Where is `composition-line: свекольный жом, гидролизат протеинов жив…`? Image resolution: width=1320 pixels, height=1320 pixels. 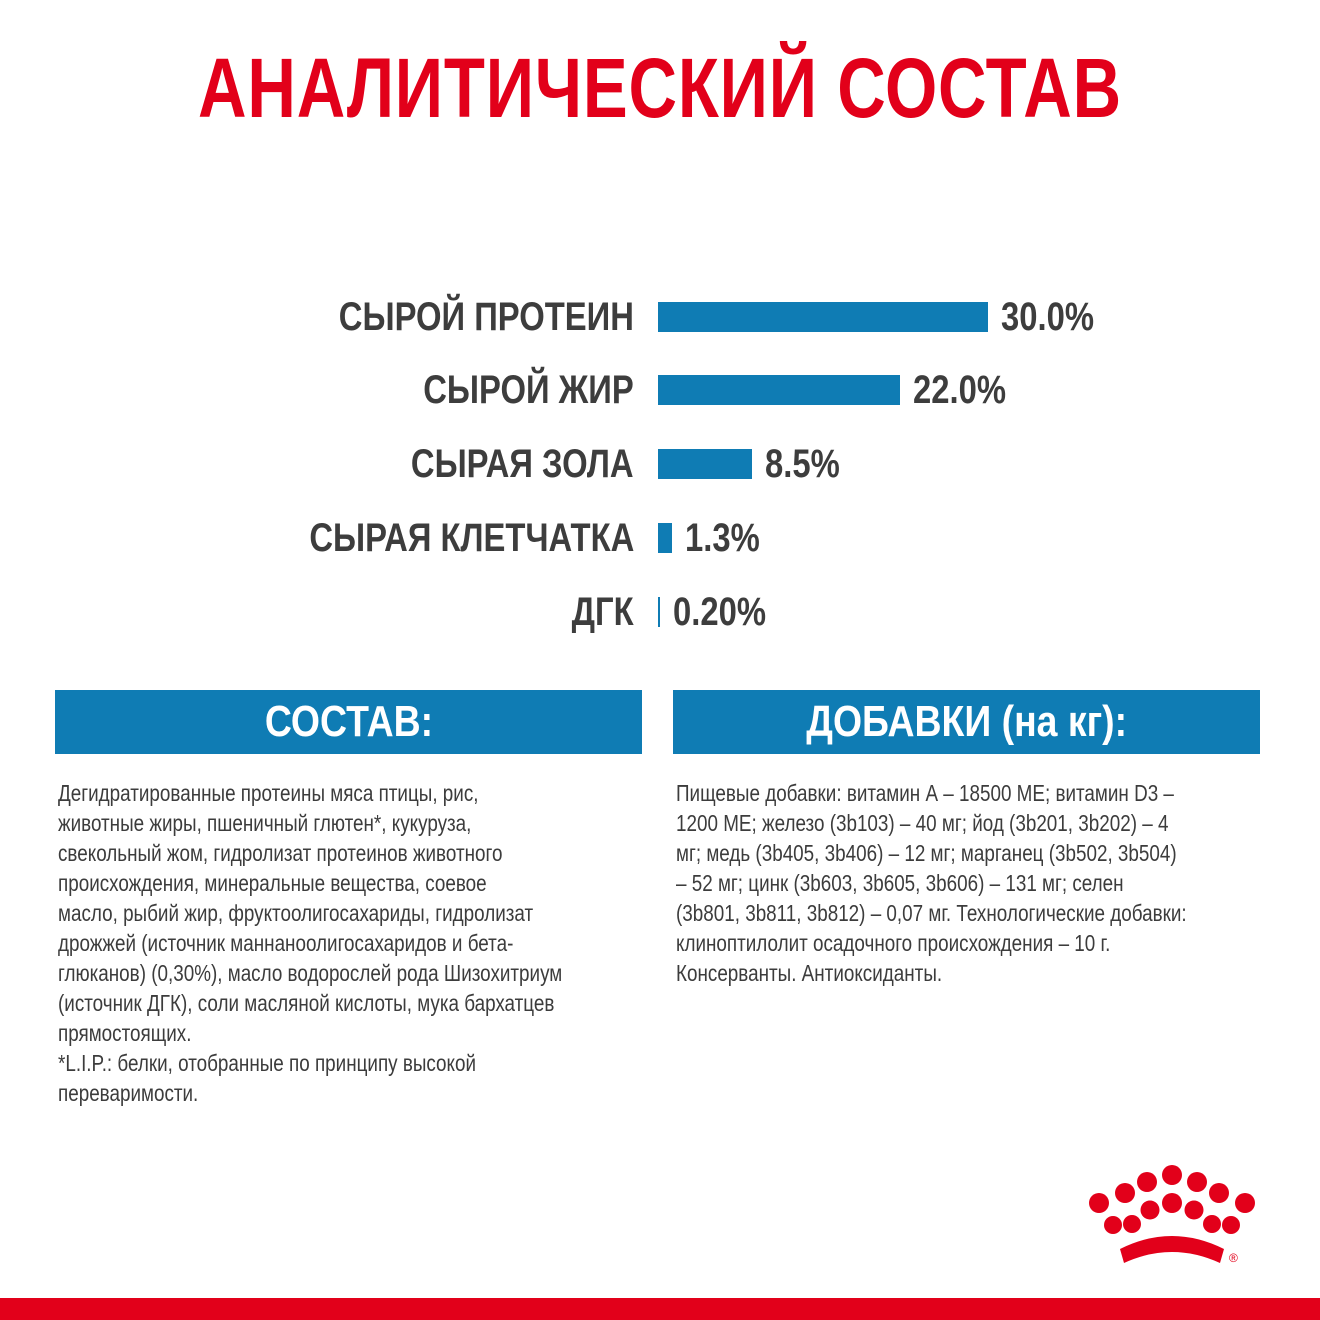 composition-line: свекольный жом, гидролизат протеинов жив… is located at coordinates (280, 853).